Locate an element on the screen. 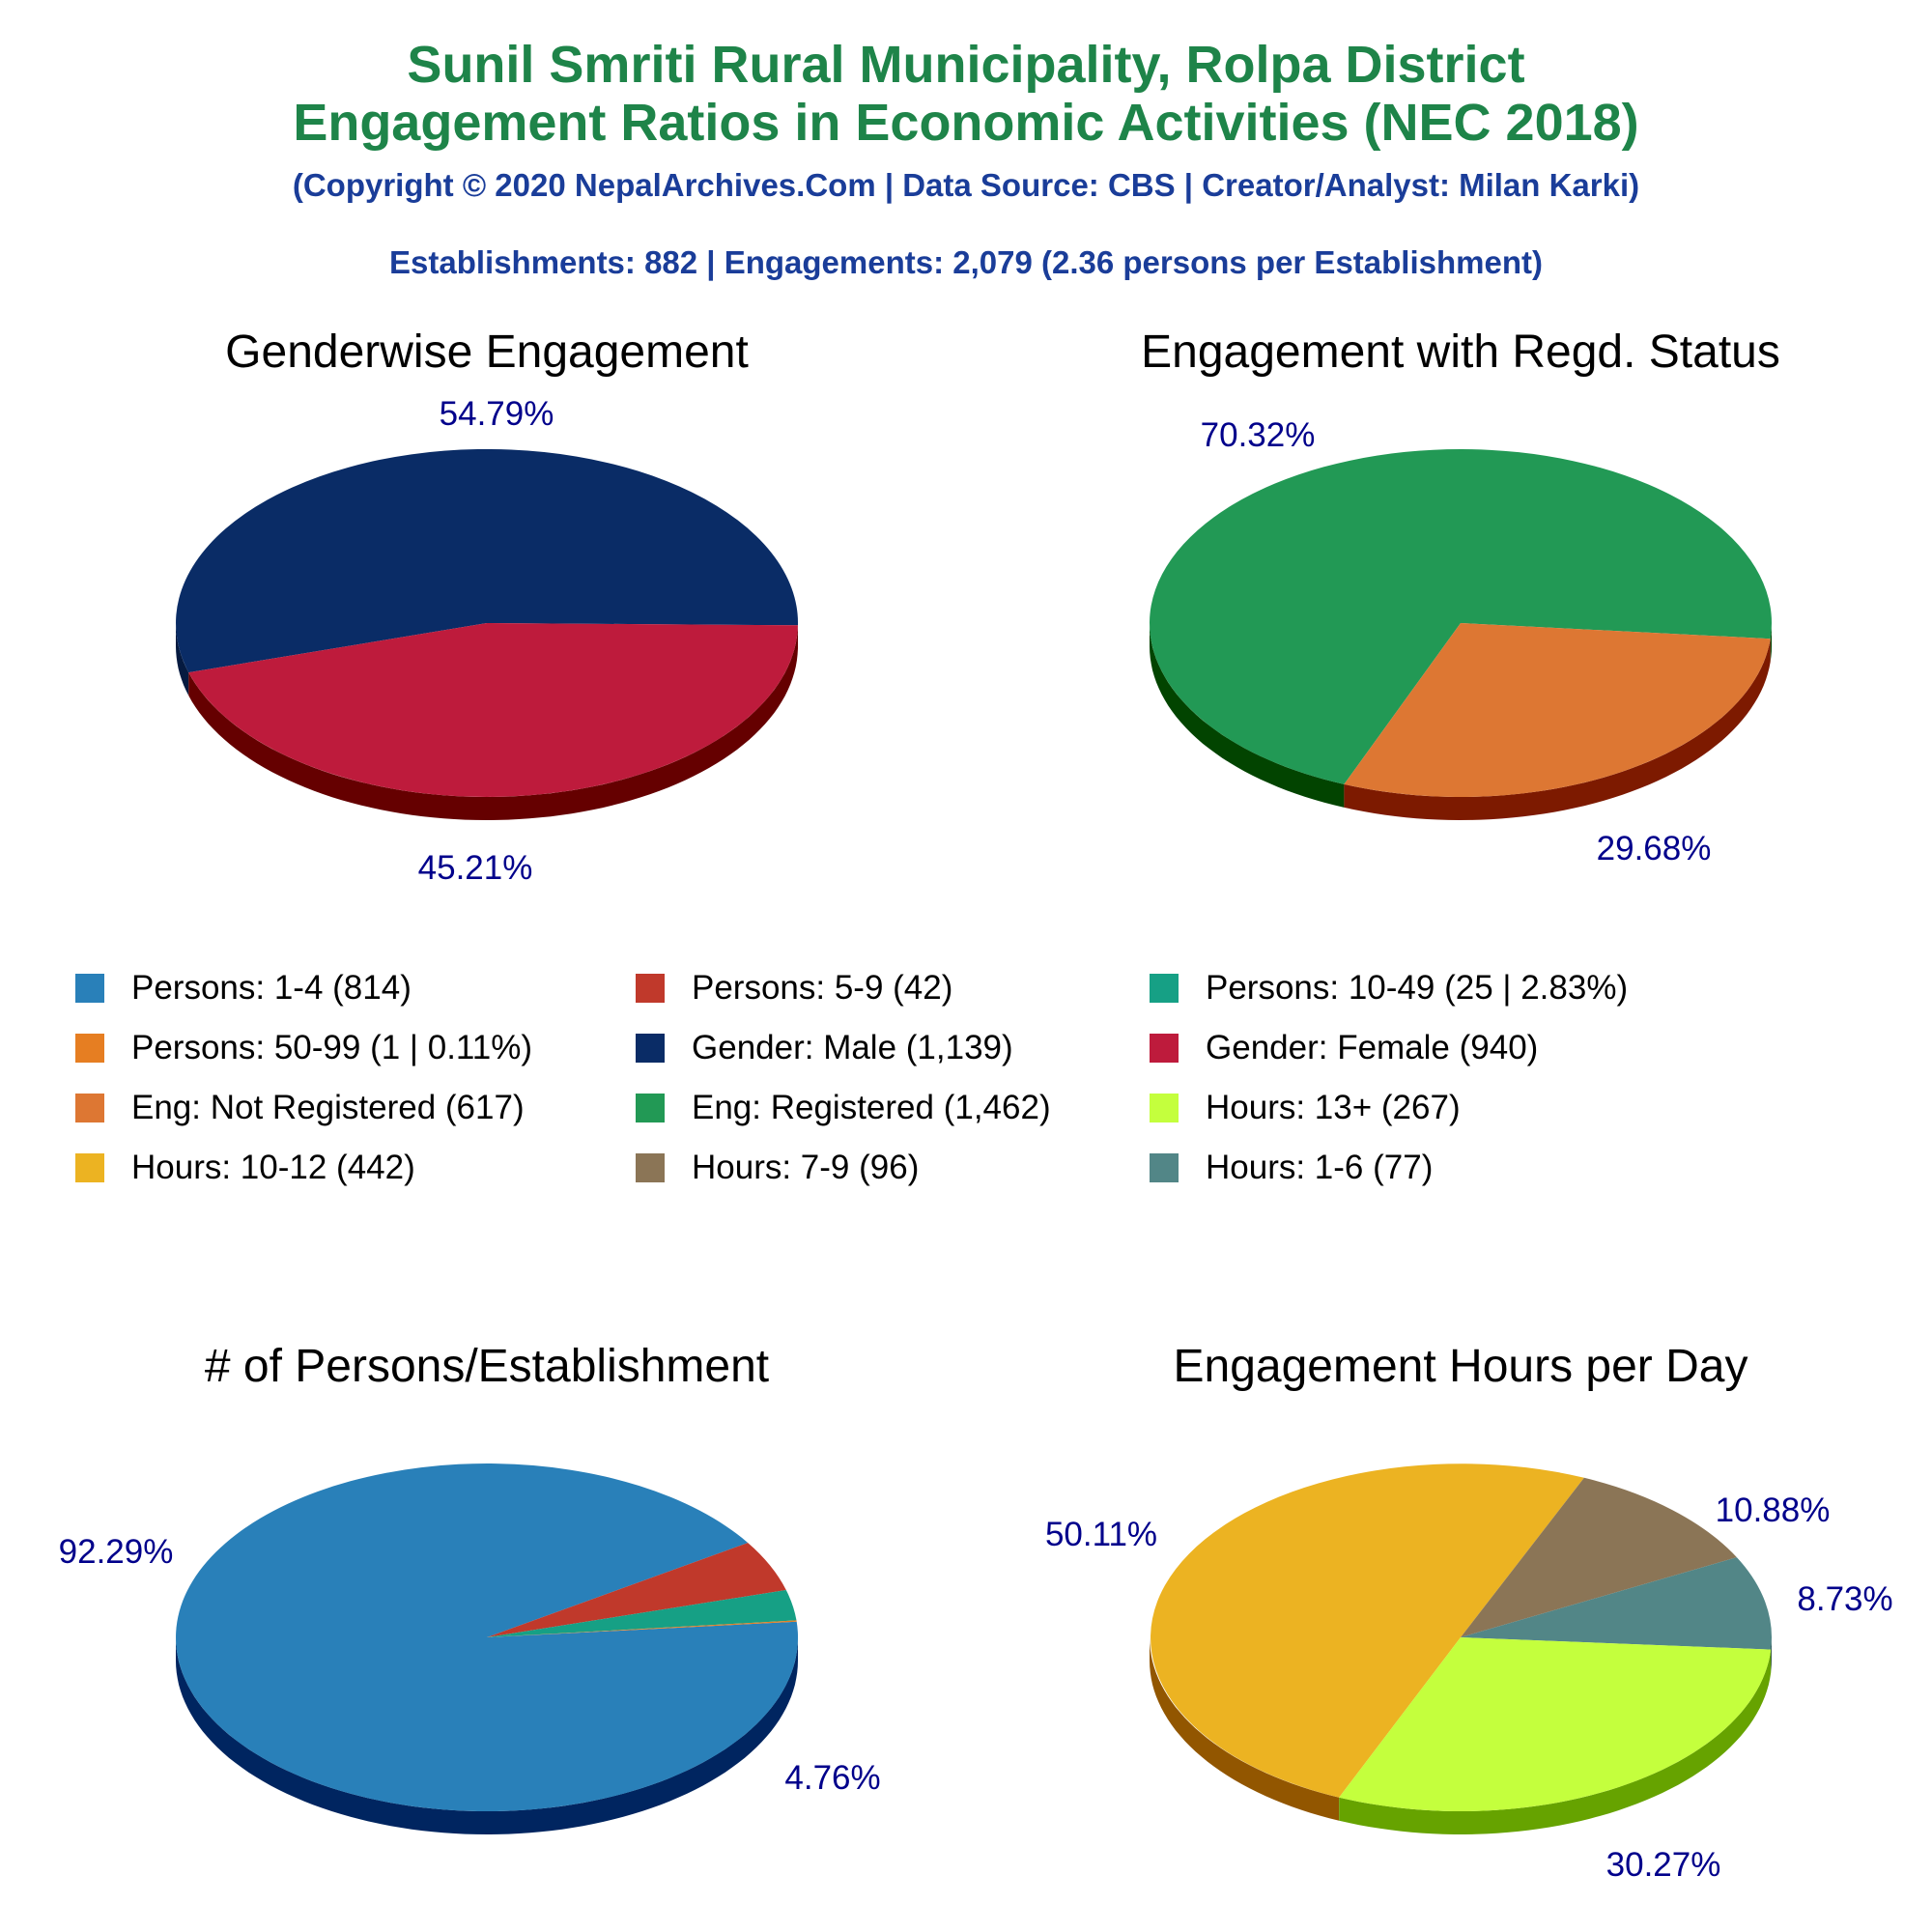 Image resolution: width=1932 pixels, height=1932 pixels. pie-chart: # of Persons/Establishment 92.29% 4.76% is located at coordinates (470, 1587).